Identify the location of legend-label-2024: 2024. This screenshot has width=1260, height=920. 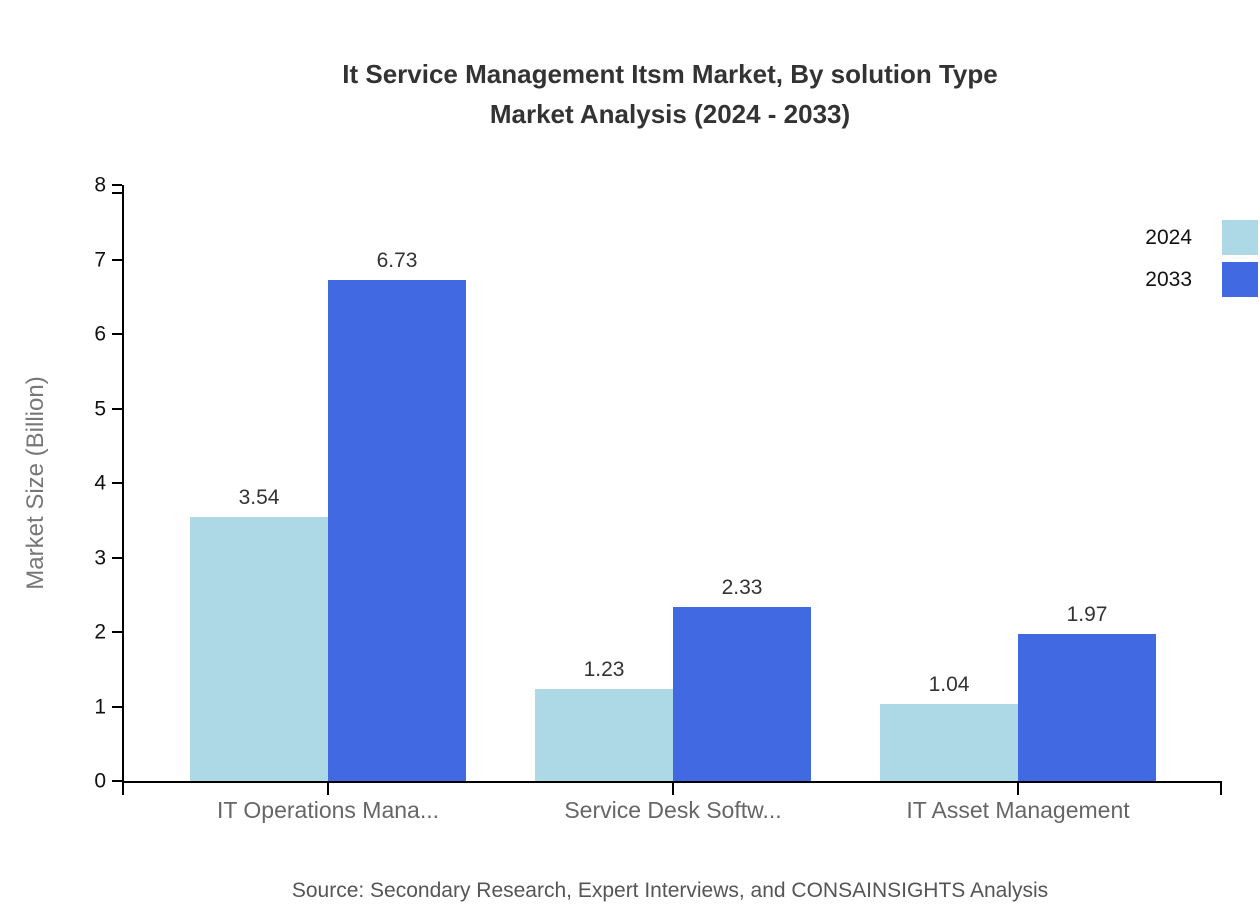
(1168, 237).